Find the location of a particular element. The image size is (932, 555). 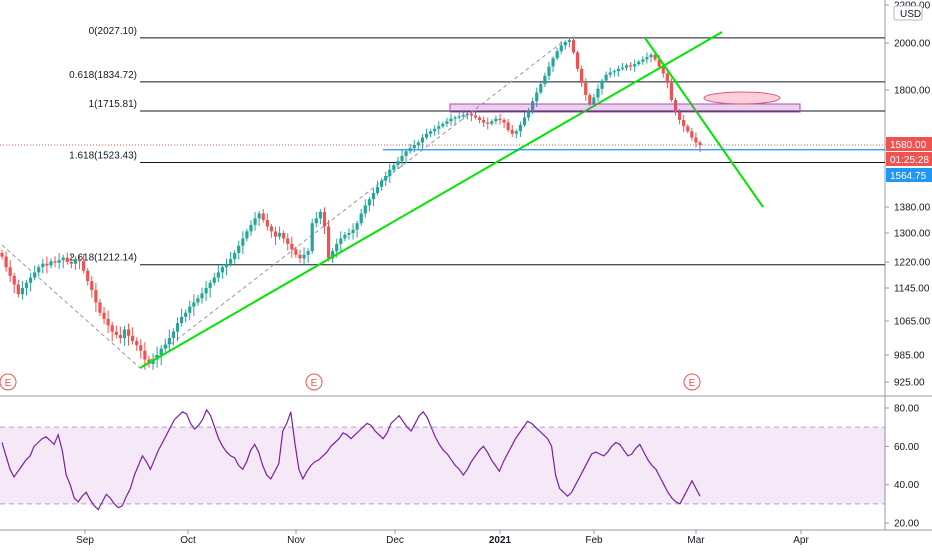

rsi-band is located at coordinates (442, 465).